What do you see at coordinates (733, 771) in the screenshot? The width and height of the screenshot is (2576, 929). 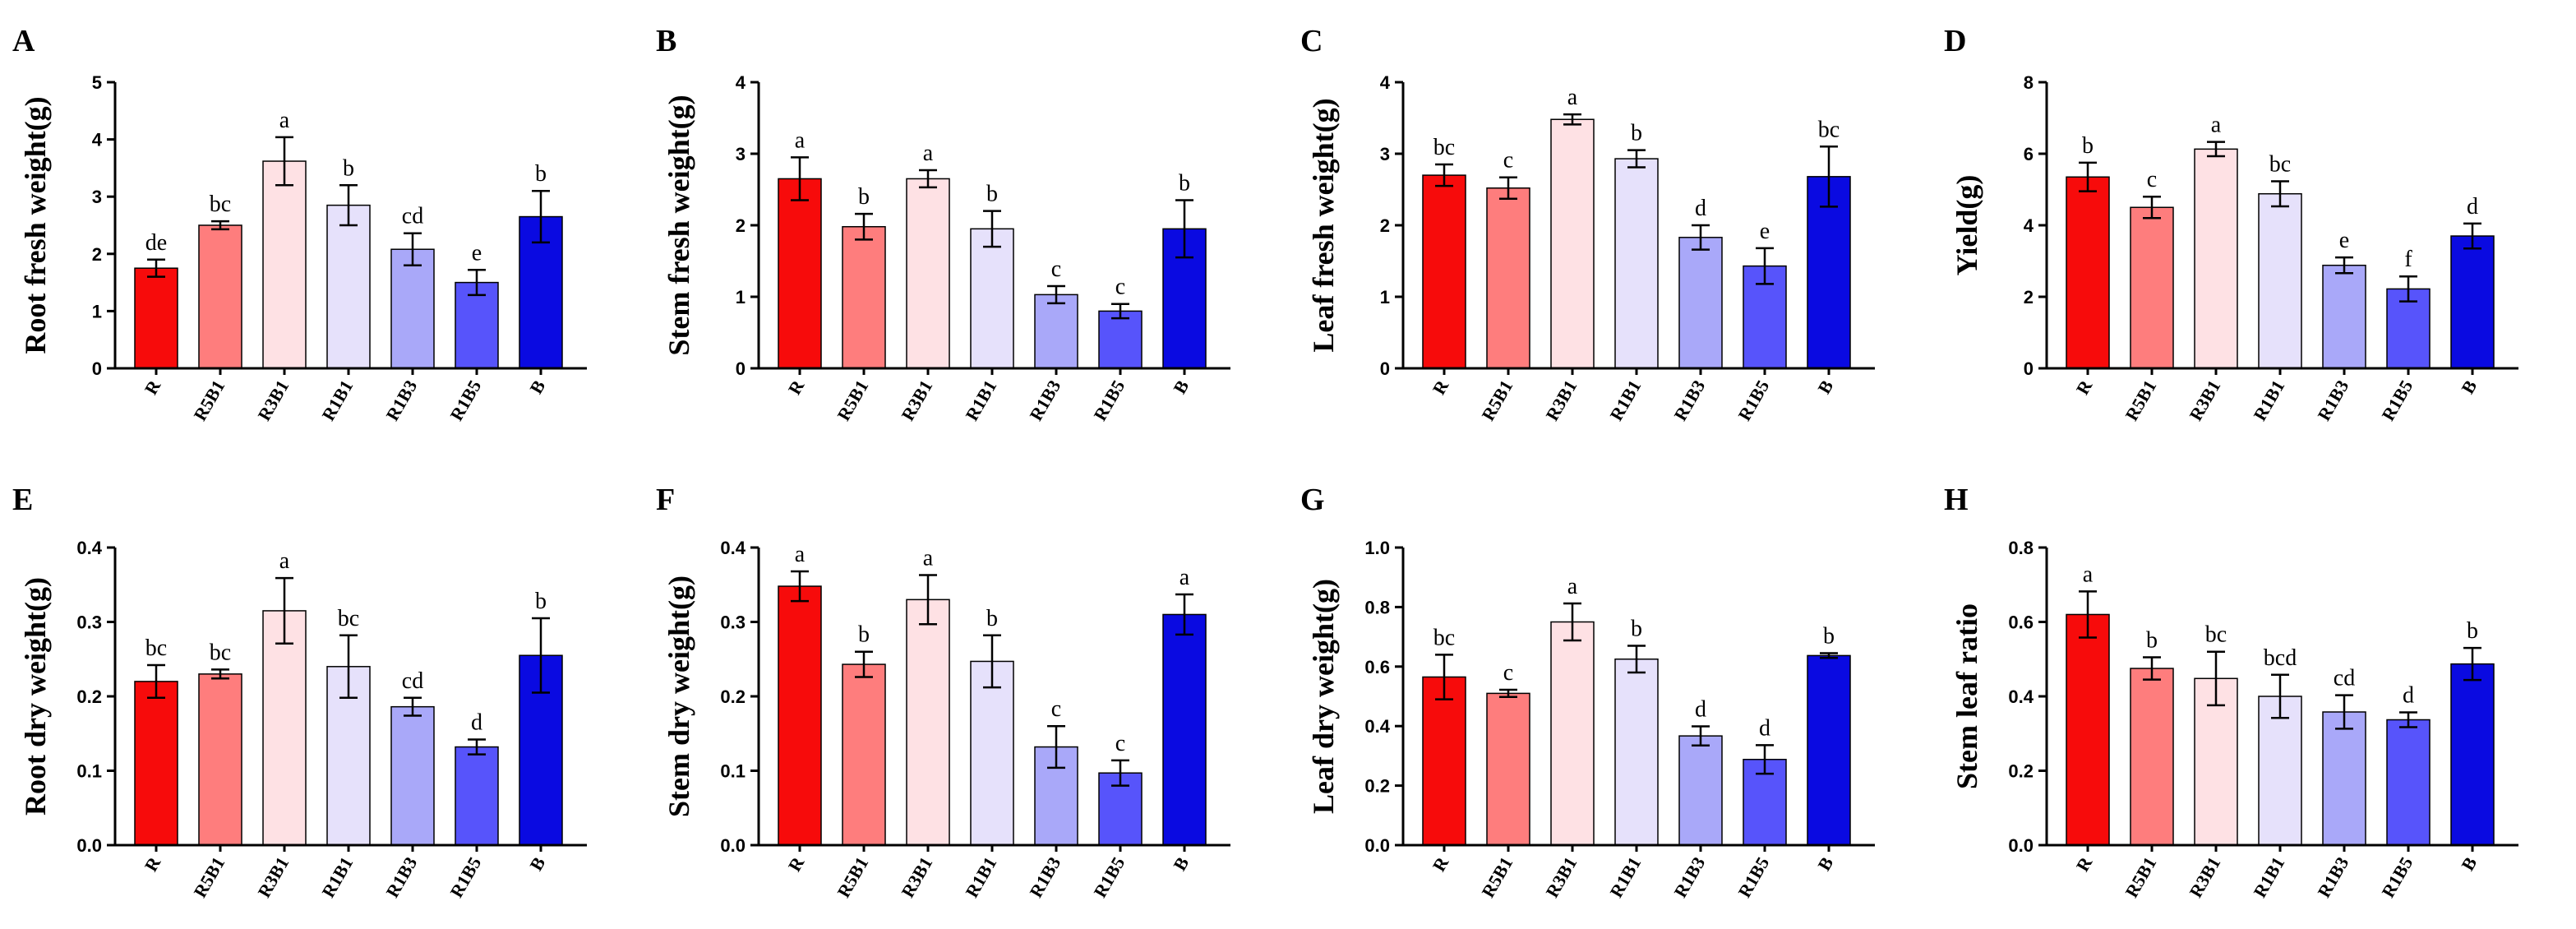 I see `y-tick-label: 0.1` at bounding box center [733, 771].